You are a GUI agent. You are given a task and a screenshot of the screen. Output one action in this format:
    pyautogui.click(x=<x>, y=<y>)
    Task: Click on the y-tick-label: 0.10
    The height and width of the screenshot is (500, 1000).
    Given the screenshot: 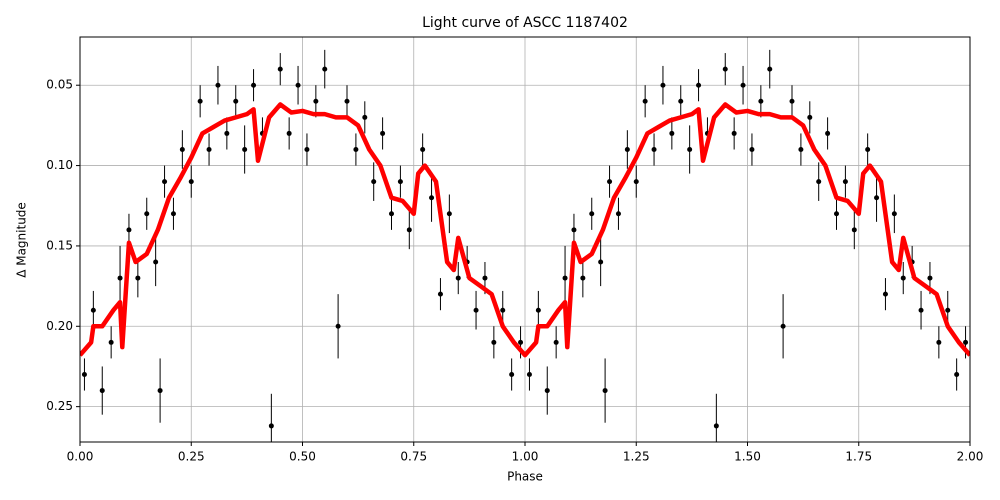 What is the action you would take?
    pyautogui.click(x=59, y=165)
    